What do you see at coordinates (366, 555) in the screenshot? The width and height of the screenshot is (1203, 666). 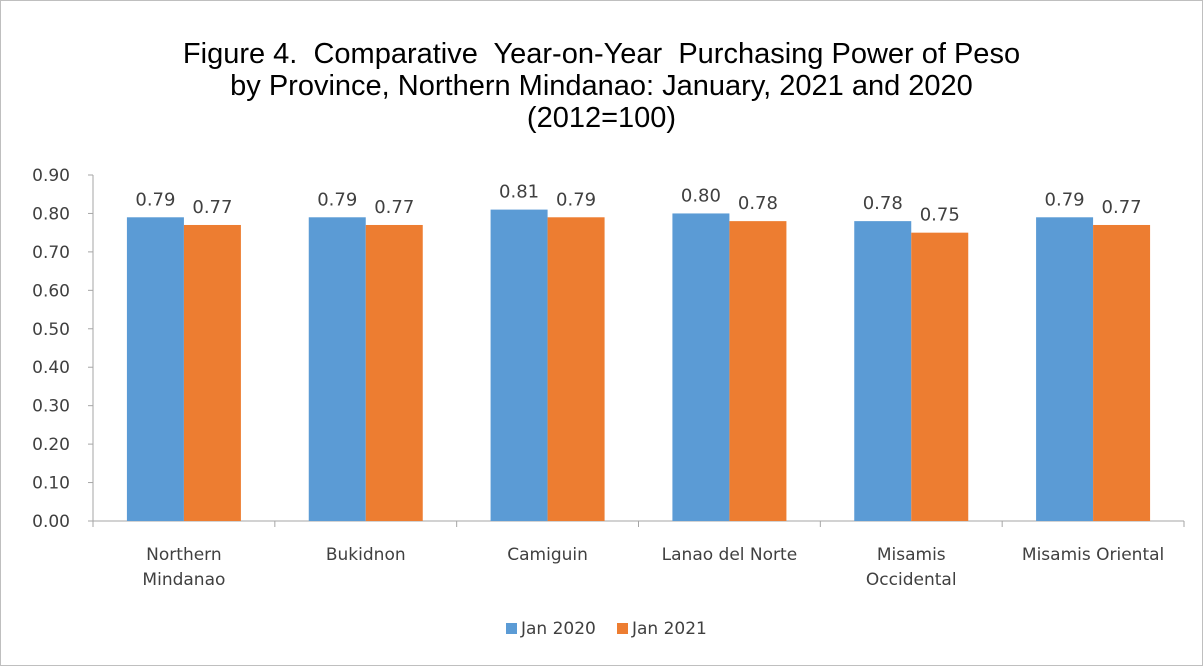 I see `x-category-label: Bukidnon` at bounding box center [366, 555].